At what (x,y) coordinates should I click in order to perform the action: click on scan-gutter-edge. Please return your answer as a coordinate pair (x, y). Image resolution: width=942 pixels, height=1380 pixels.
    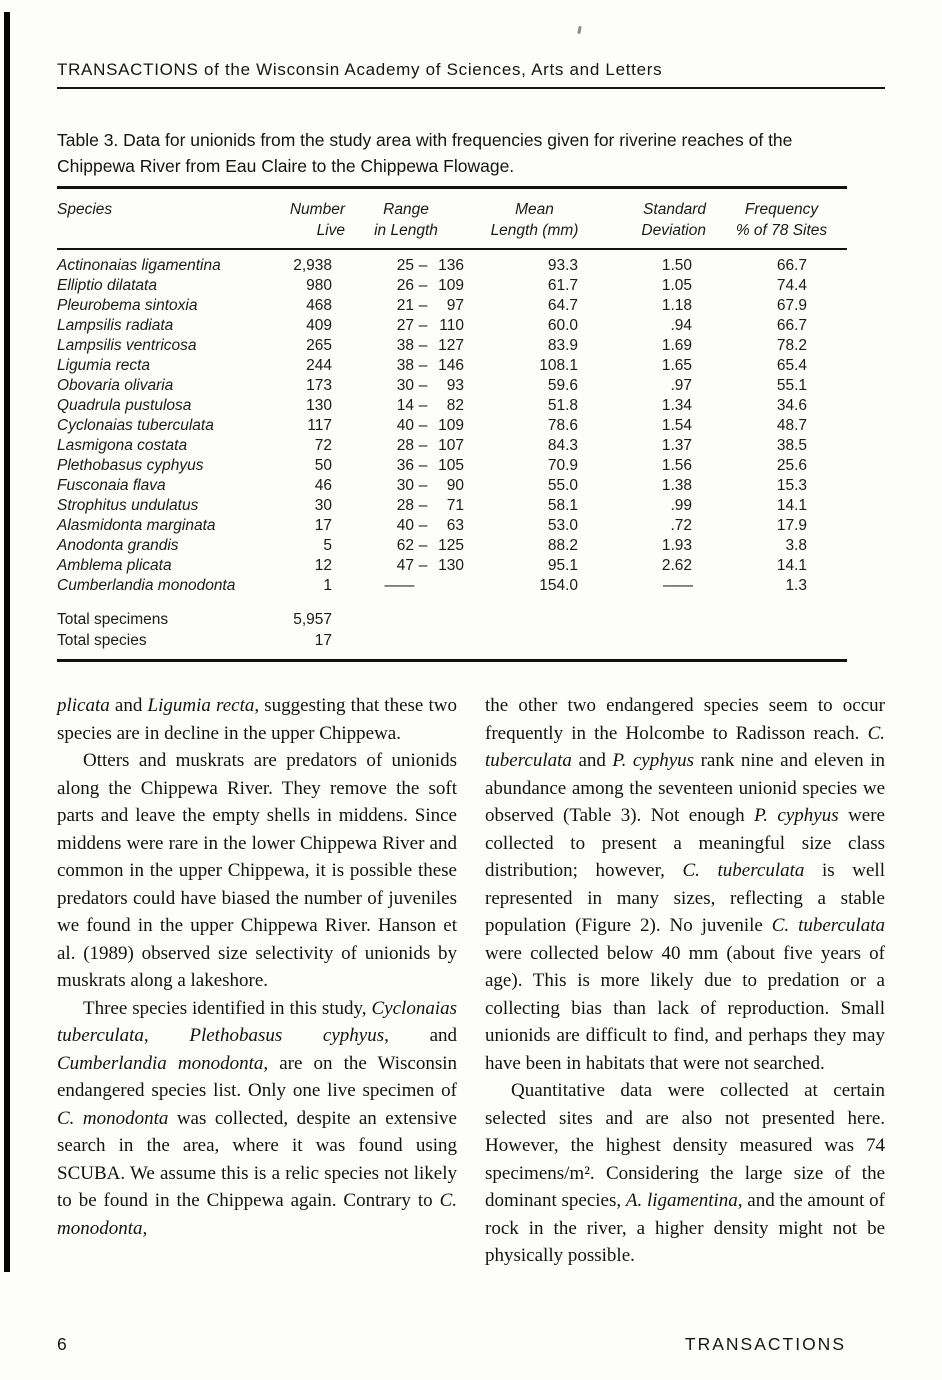
    Looking at the image, I should click on (7, 642).